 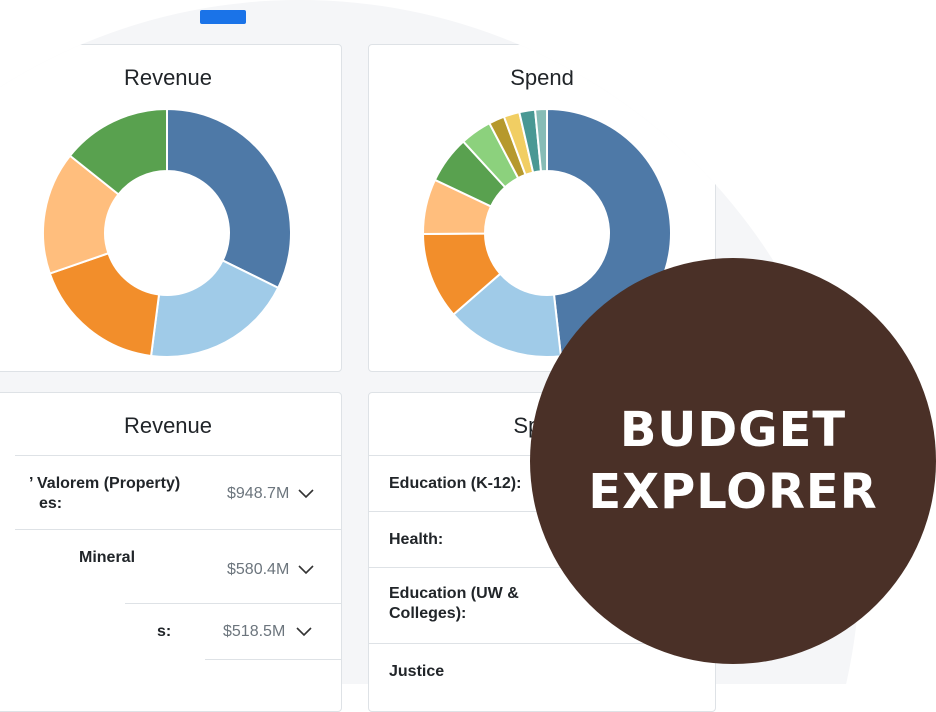 What do you see at coordinates (258, 569) in the screenshot?
I see `row-value: $580.4M` at bounding box center [258, 569].